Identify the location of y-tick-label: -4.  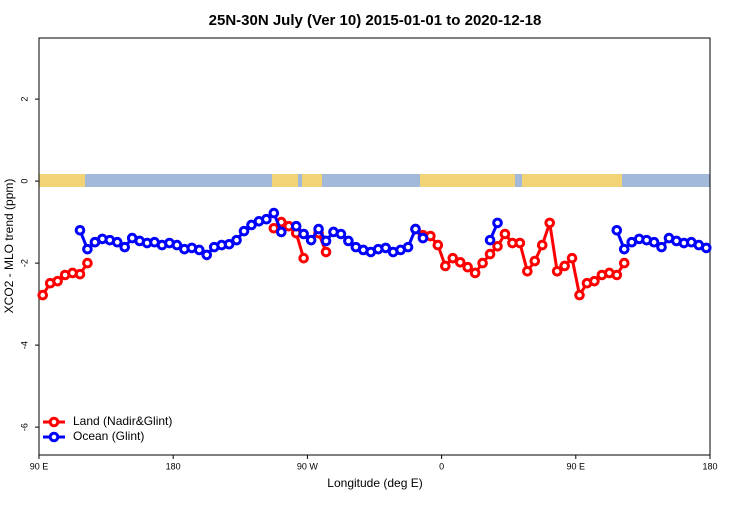
(24, 345).